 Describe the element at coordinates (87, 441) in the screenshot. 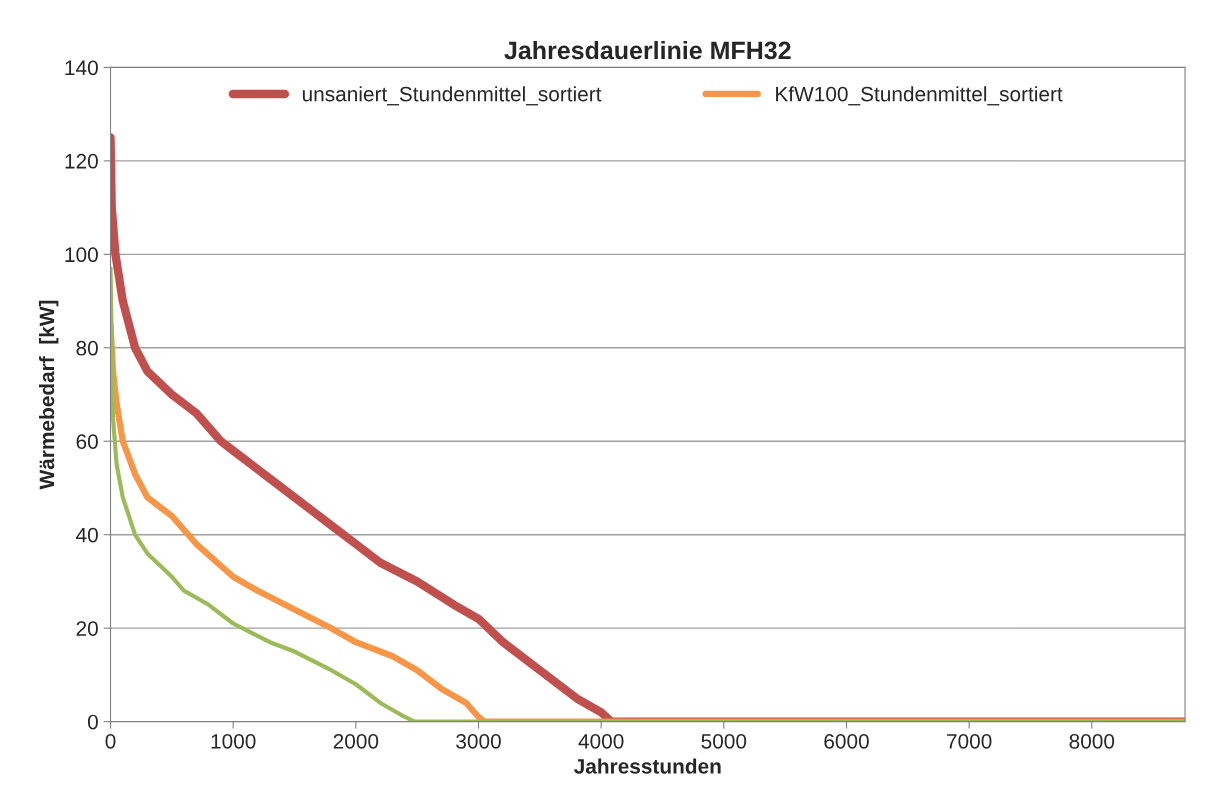

I see `y-tick-label: 60` at that location.